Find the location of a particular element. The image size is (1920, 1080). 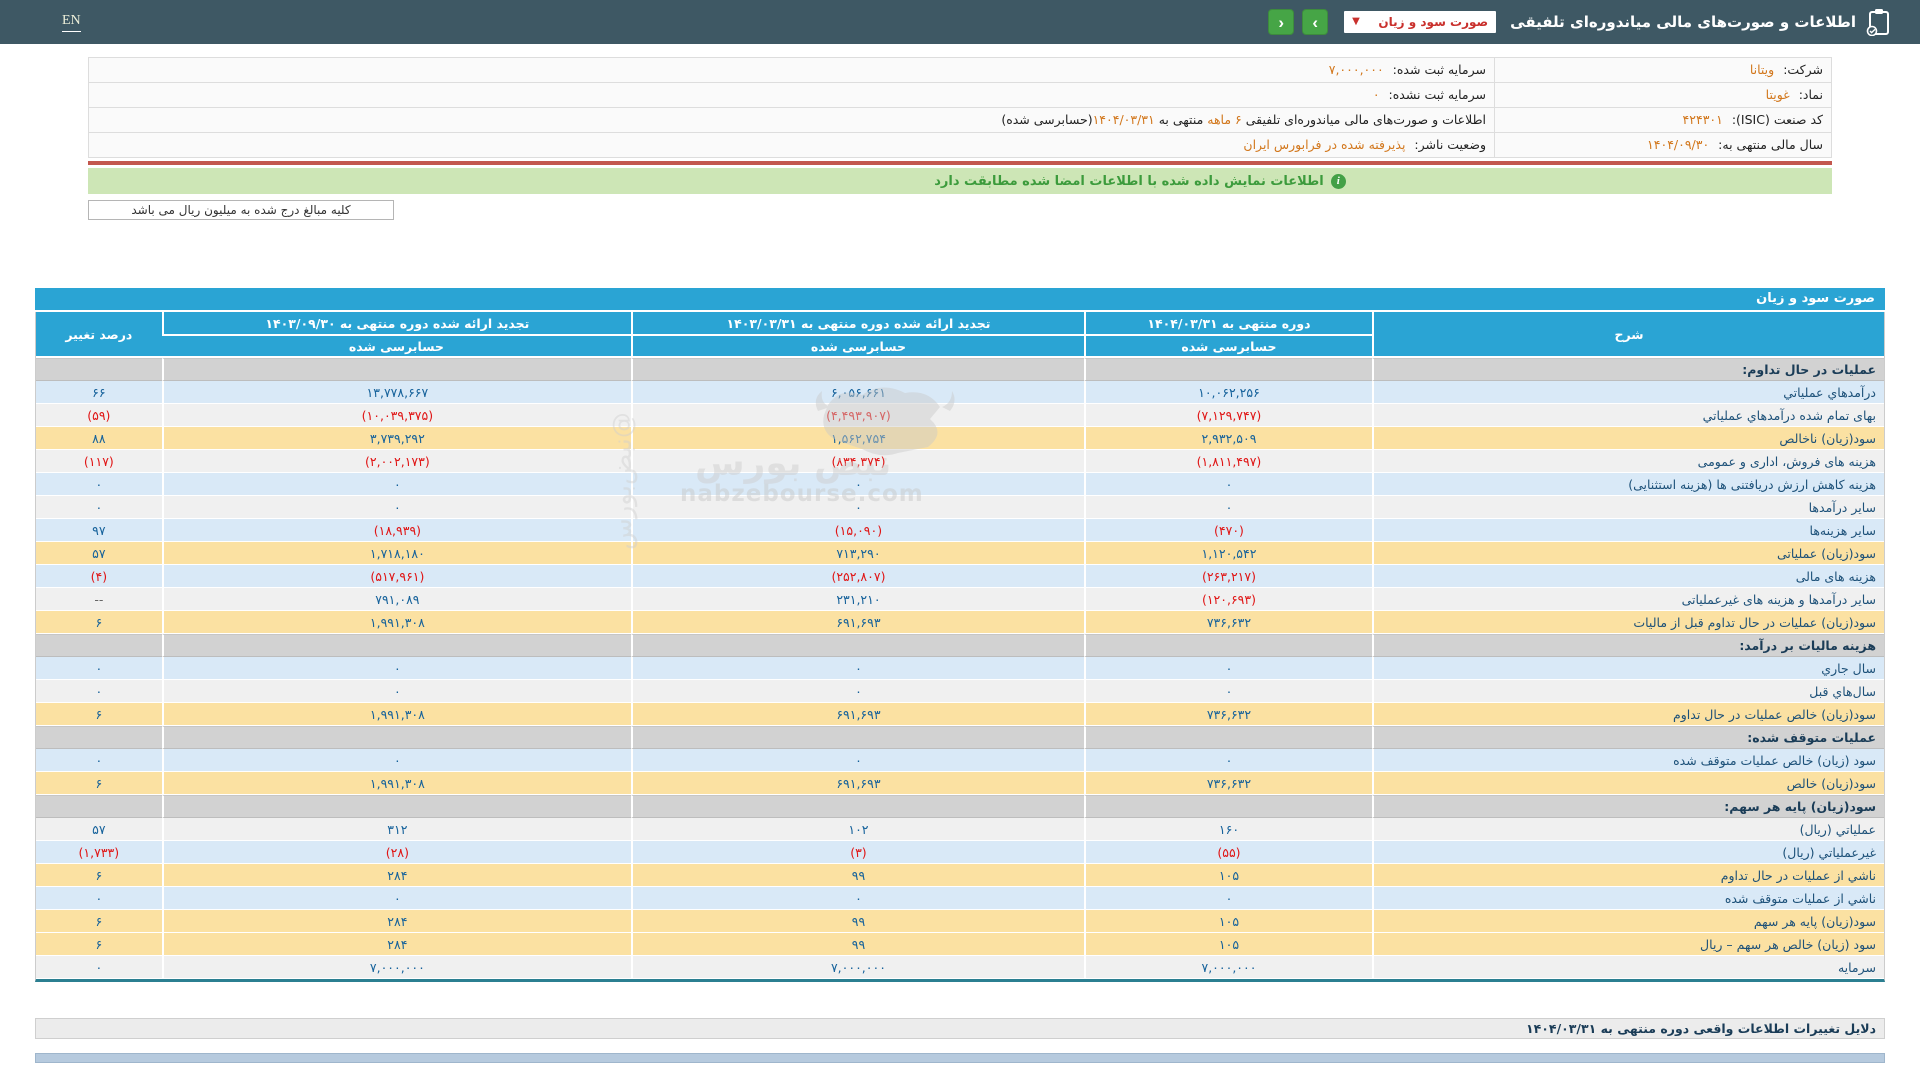

company-label: شرکت: is located at coordinates (1803, 69).